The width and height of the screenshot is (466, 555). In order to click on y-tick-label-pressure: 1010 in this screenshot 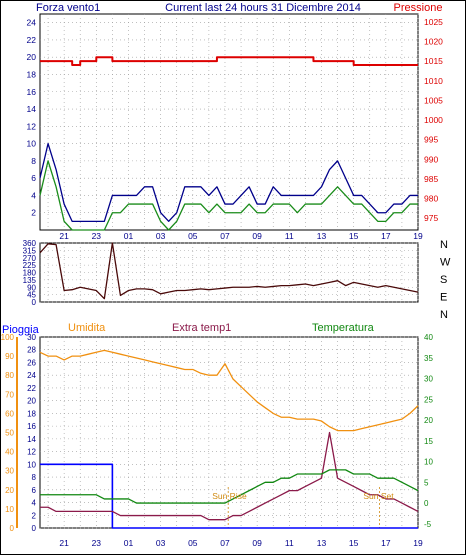, I will do `click(433, 81)`.